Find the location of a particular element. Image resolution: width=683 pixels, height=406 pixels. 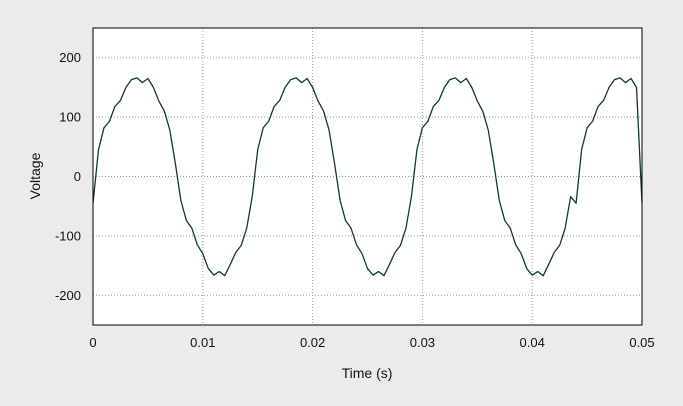

x-tick-label: 0.05 is located at coordinates (641, 342).